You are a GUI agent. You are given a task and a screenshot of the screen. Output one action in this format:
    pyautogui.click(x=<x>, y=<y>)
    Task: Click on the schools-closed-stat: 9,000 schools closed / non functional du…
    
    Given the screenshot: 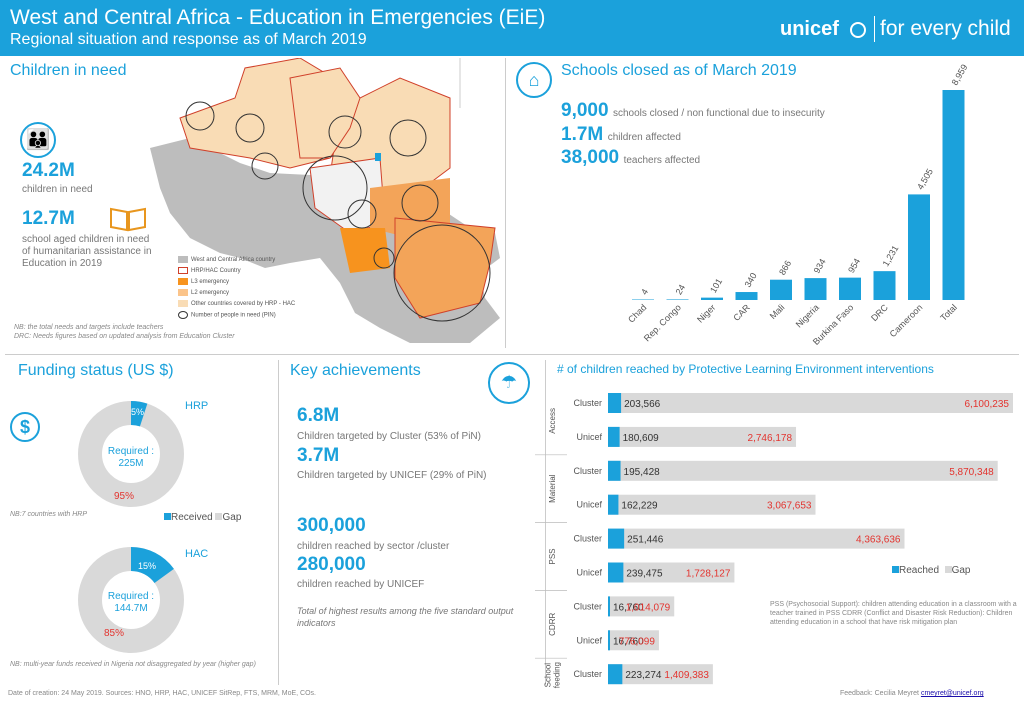 What is the action you would take?
    pyautogui.click(x=693, y=111)
    